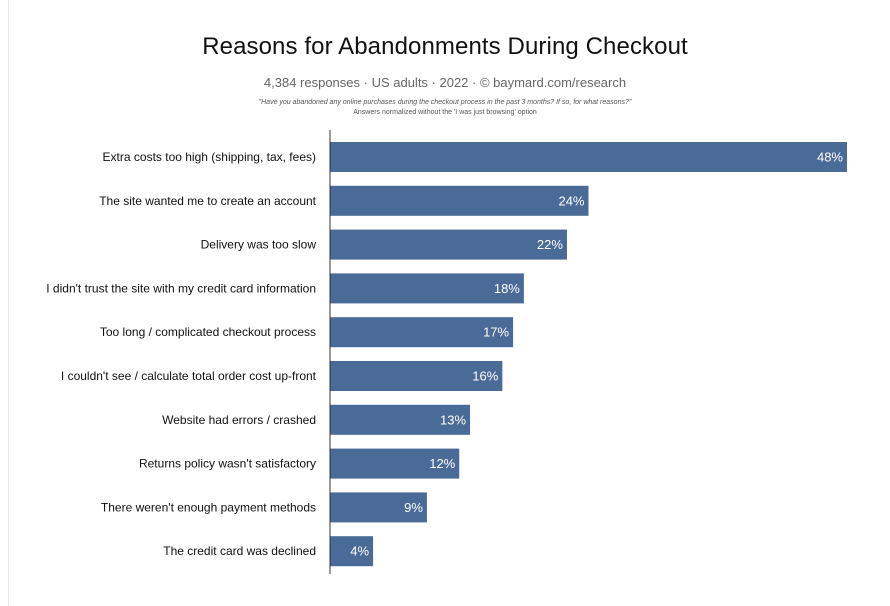  I want to click on value-label-9: 9%, so click(413, 507).